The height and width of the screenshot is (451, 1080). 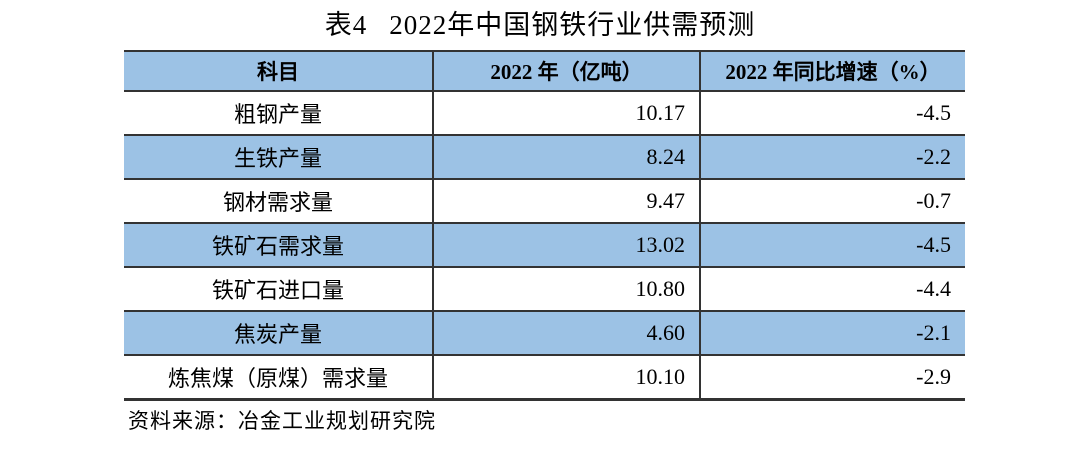 I want to click on table-row: 炼焦煤（原煤）需求量 10.10 -2.9, so click(x=544, y=377).